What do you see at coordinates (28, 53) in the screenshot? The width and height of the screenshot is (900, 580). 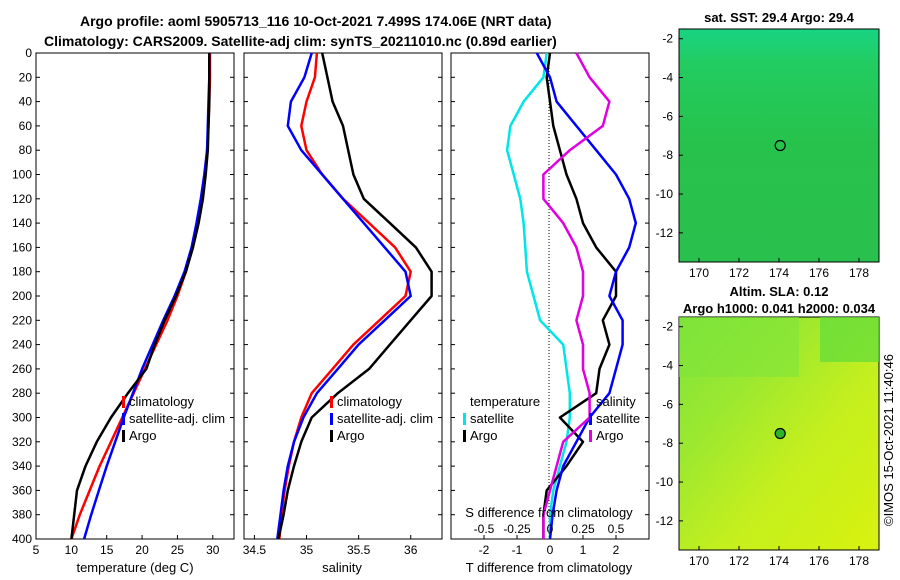 I see `y-tick-label: 0` at bounding box center [28, 53].